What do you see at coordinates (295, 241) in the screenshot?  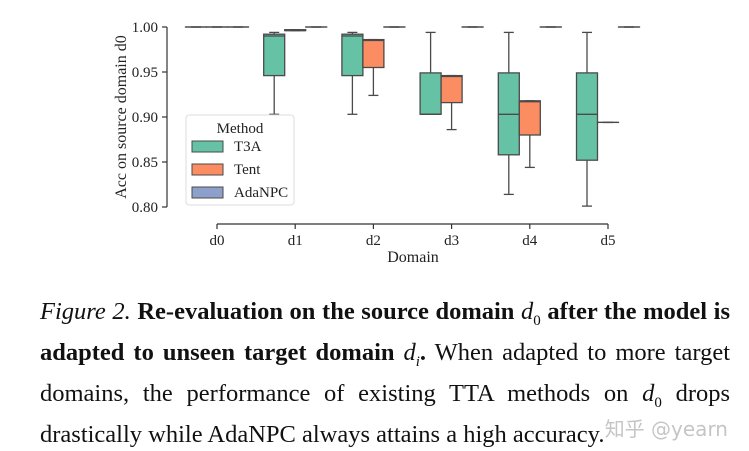 I see `x-tick-label: d1` at bounding box center [295, 241].